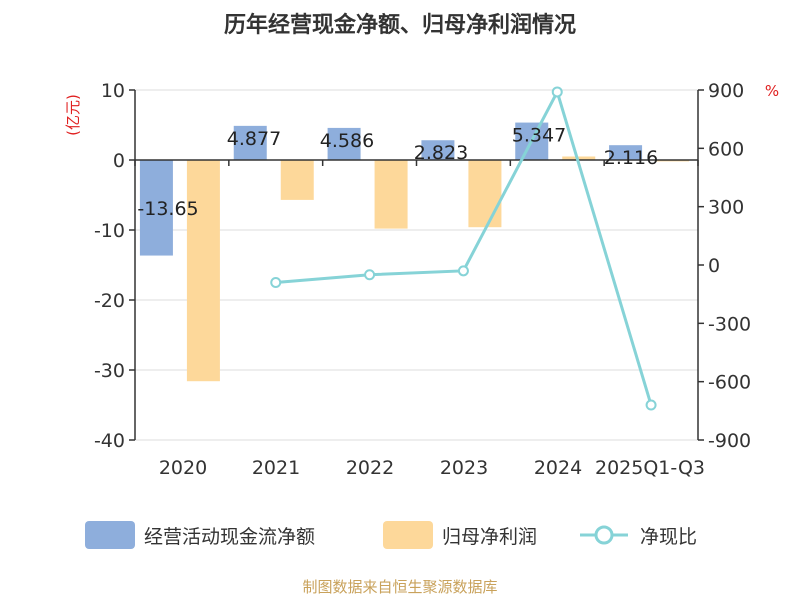  I want to click on chart-title: 历年经营现金净额、归母净利润情况, so click(400, 25).